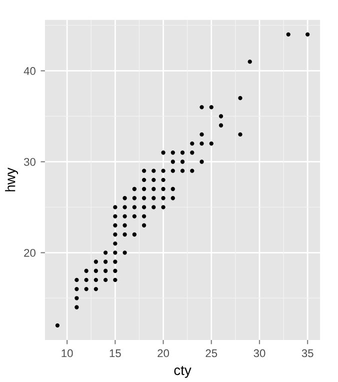 The width and height of the screenshot is (338, 382). What do you see at coordinates (30, 71) in the screenshot?
I see `y-tick-label: 40` at bounding box center [30, 71].